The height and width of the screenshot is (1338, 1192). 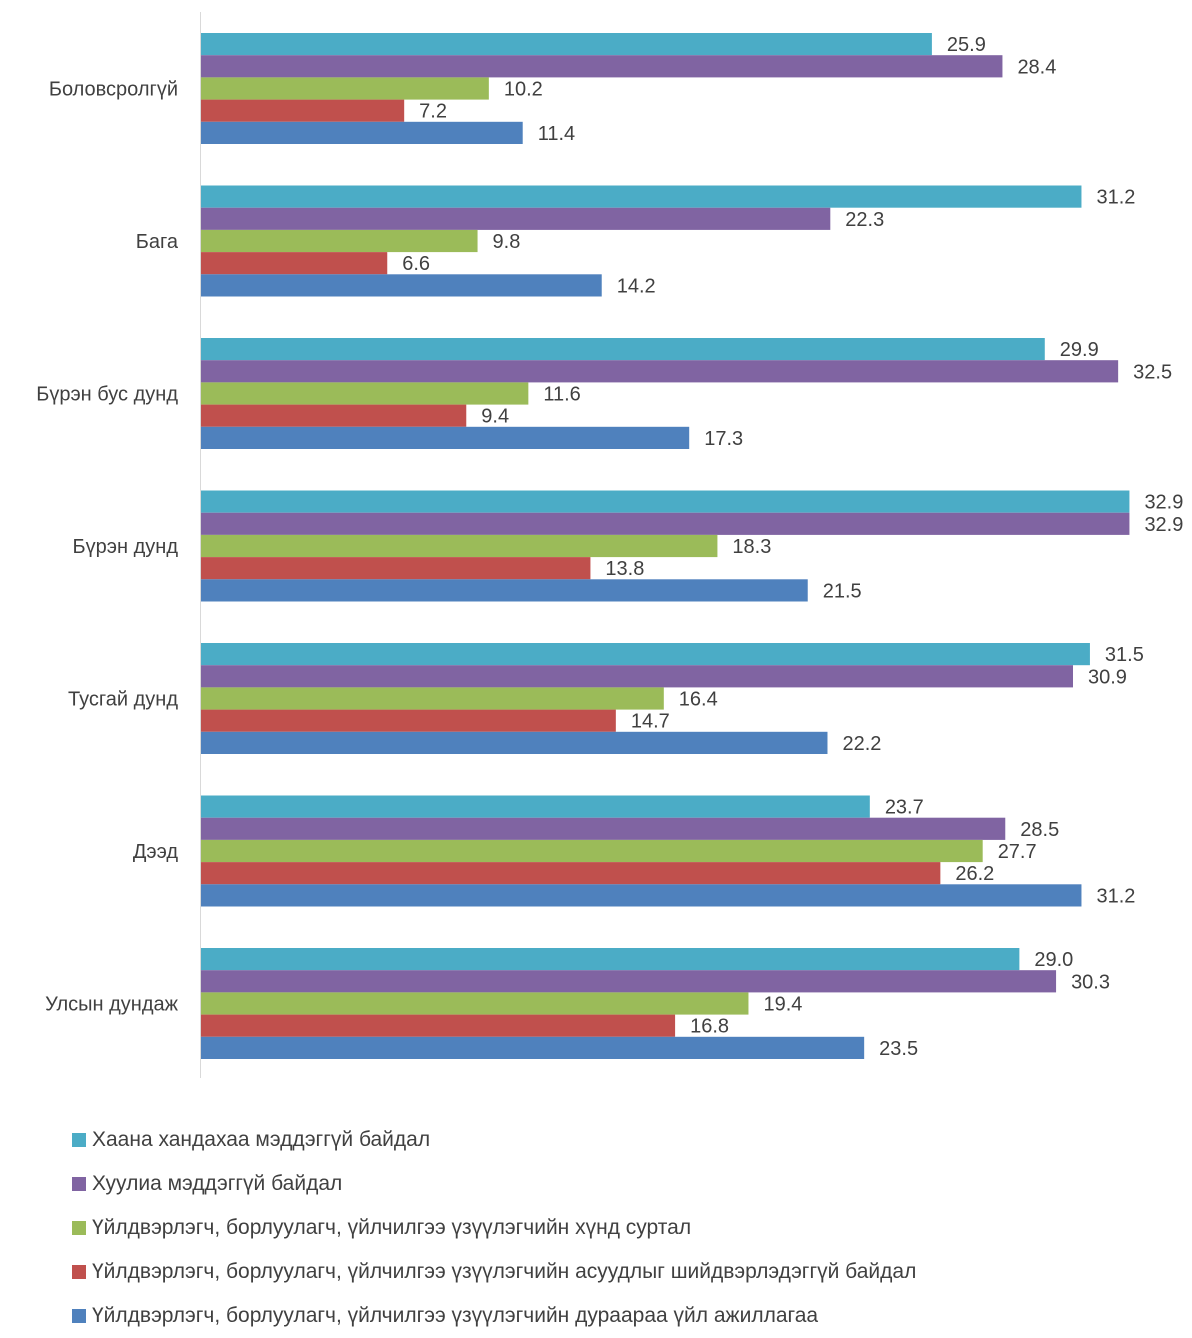 I want to click on data-label: 9.4, so click(x=495, y=417).